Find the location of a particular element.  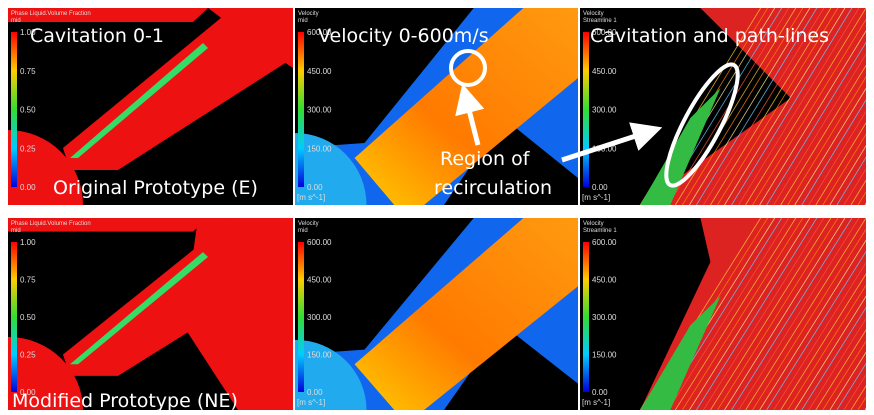

label: Modified Prototype (NE) is located at coordinates (125, 401).